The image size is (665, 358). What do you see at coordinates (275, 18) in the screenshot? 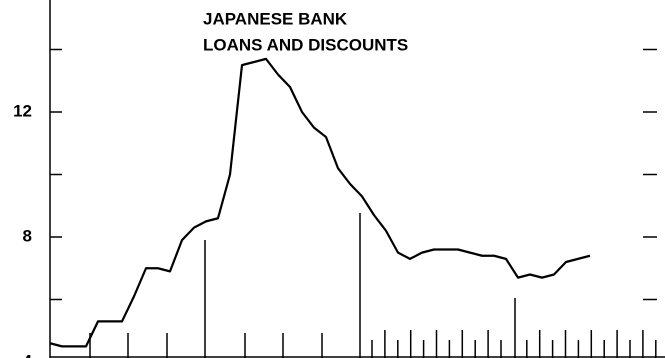
I see `chart-title: JAPANESE BANK` at bounding box center [275, 18].